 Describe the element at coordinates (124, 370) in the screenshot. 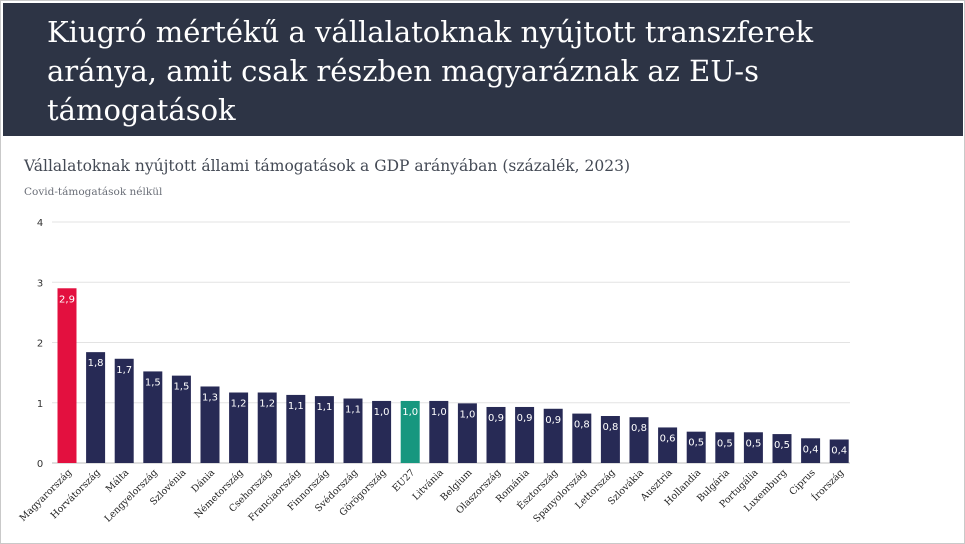

I see `data-label: 1,7` at that location.